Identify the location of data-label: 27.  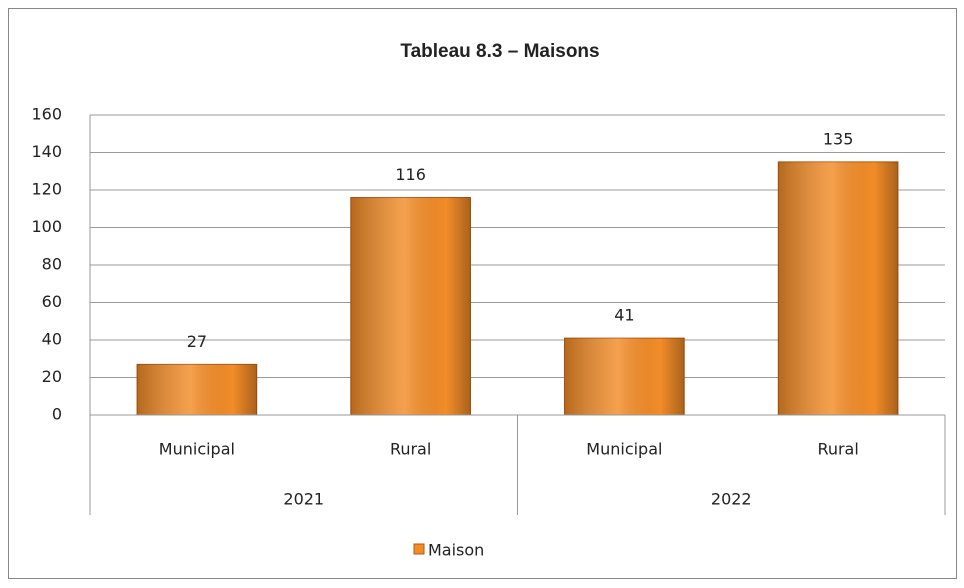
(197, 341).